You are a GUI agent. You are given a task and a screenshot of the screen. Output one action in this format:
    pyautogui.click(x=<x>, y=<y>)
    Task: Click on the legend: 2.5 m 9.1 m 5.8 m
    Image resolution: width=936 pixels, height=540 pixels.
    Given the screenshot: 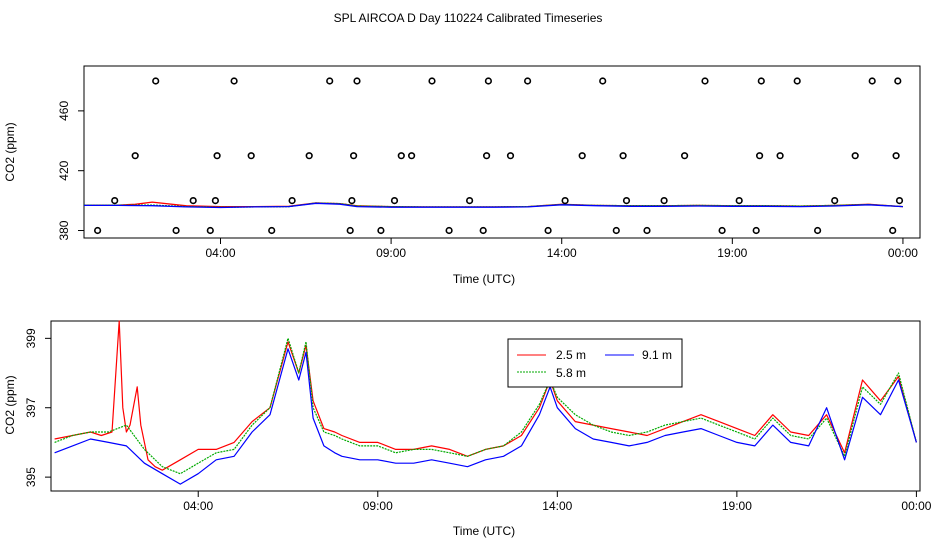 What is the action you would take?
    pyautogui.click(x=595, y=363)
    